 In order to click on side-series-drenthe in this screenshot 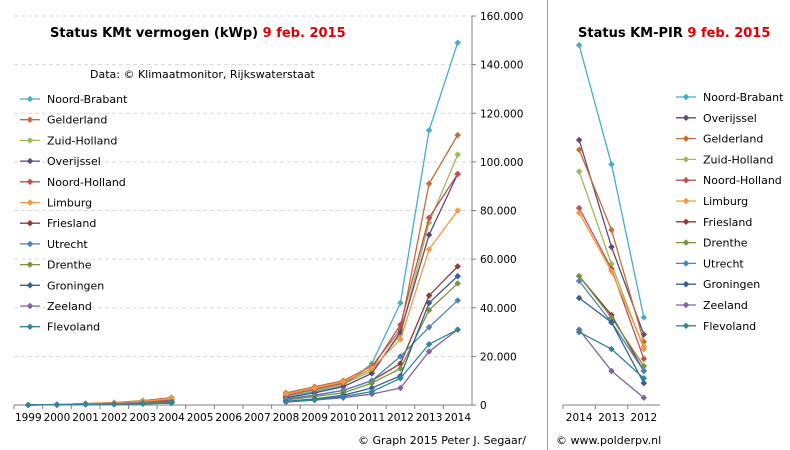, I will do `click(611, 321)`.